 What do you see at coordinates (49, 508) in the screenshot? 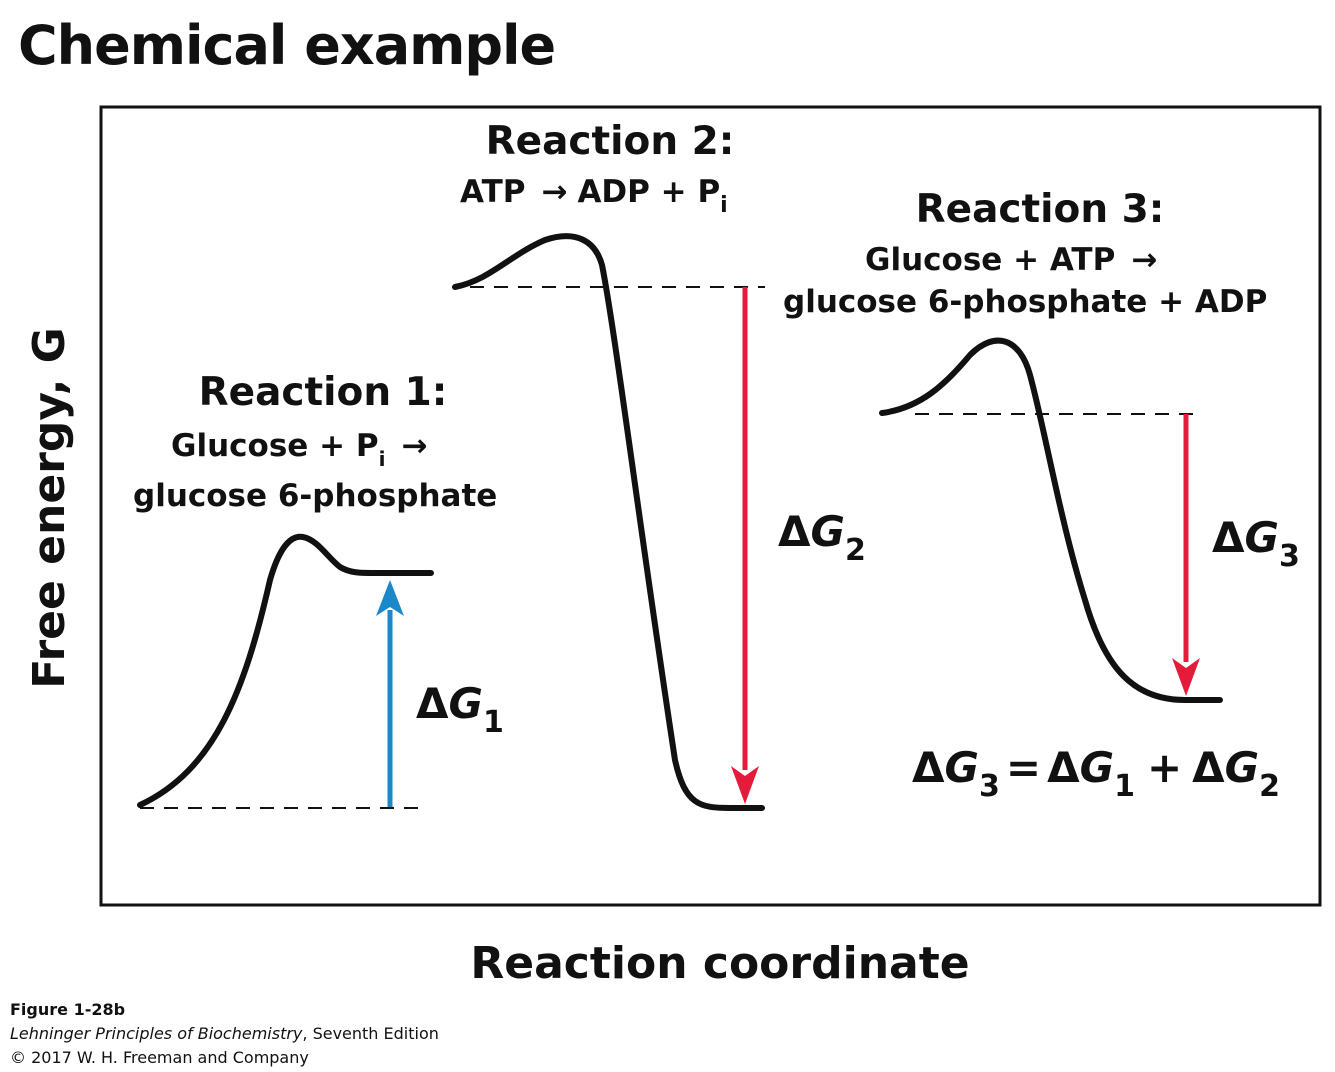
I see `y-axis-label: Free energy, G` at bounding box center [49, 508].